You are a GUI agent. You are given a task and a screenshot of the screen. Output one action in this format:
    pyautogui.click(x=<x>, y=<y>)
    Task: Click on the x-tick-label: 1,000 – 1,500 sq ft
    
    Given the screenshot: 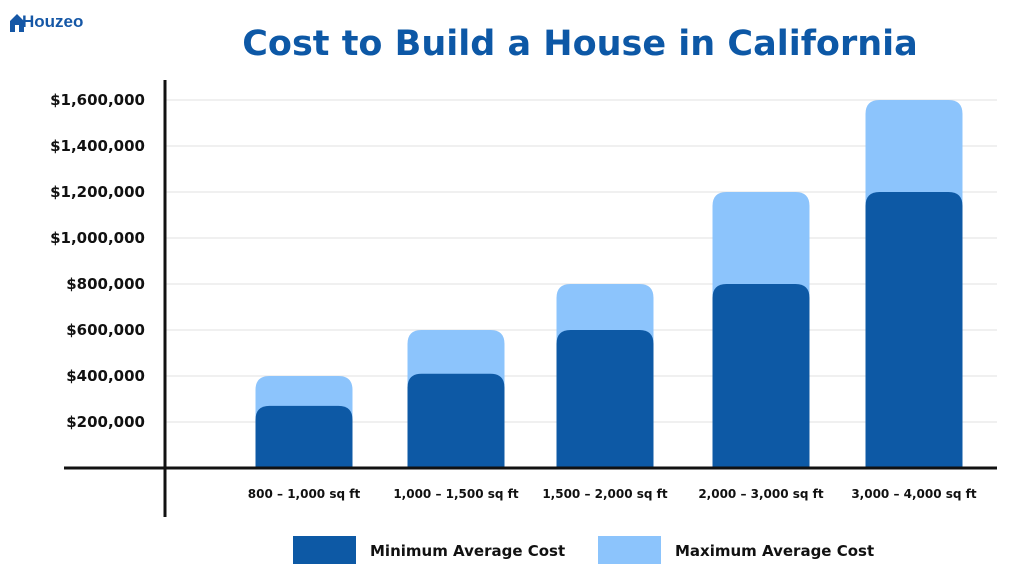 What is the action you would take?
    pyautogui.click(x=456, y=494)
    